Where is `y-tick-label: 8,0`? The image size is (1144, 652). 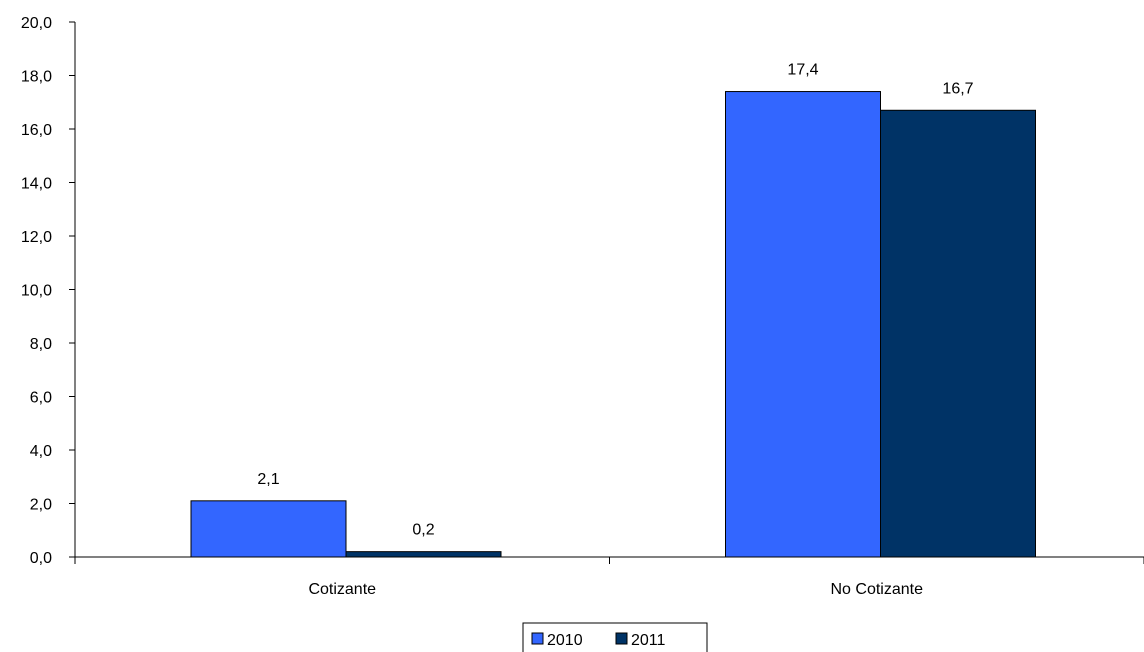 y-tick-label: 8,0 is located at coordinates (41, 344).